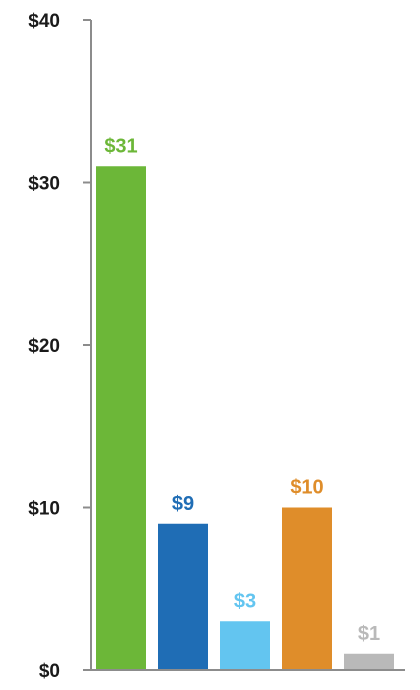 This screenshot has height=690, width=420. Describe the element at coordinates (44, 184) in the screenshot. I see `y-tick-label: $30` at that location.